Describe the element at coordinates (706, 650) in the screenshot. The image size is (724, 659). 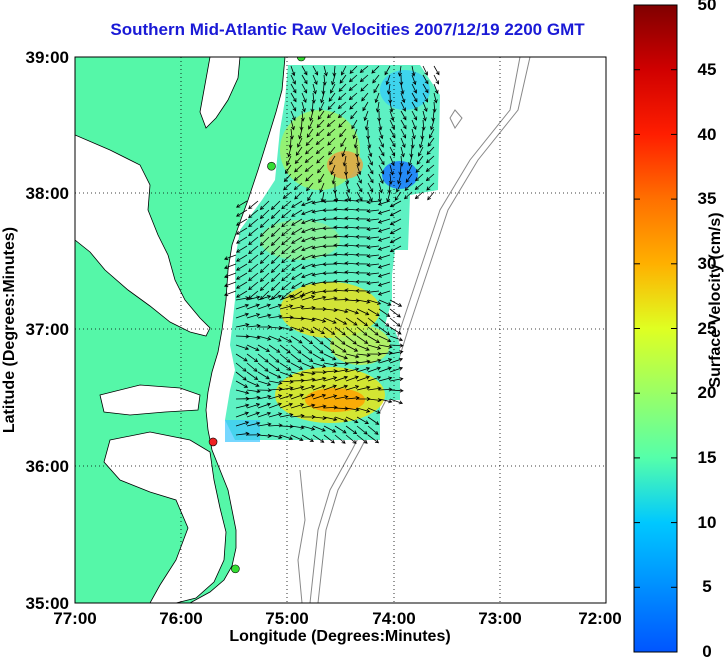
I see `colorbar-tick: 0` at that location.